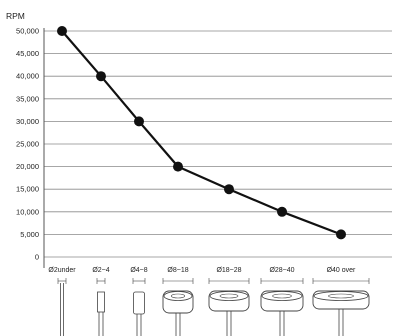  I want to click on x-category-label: Ø2under, so click(62, 270).